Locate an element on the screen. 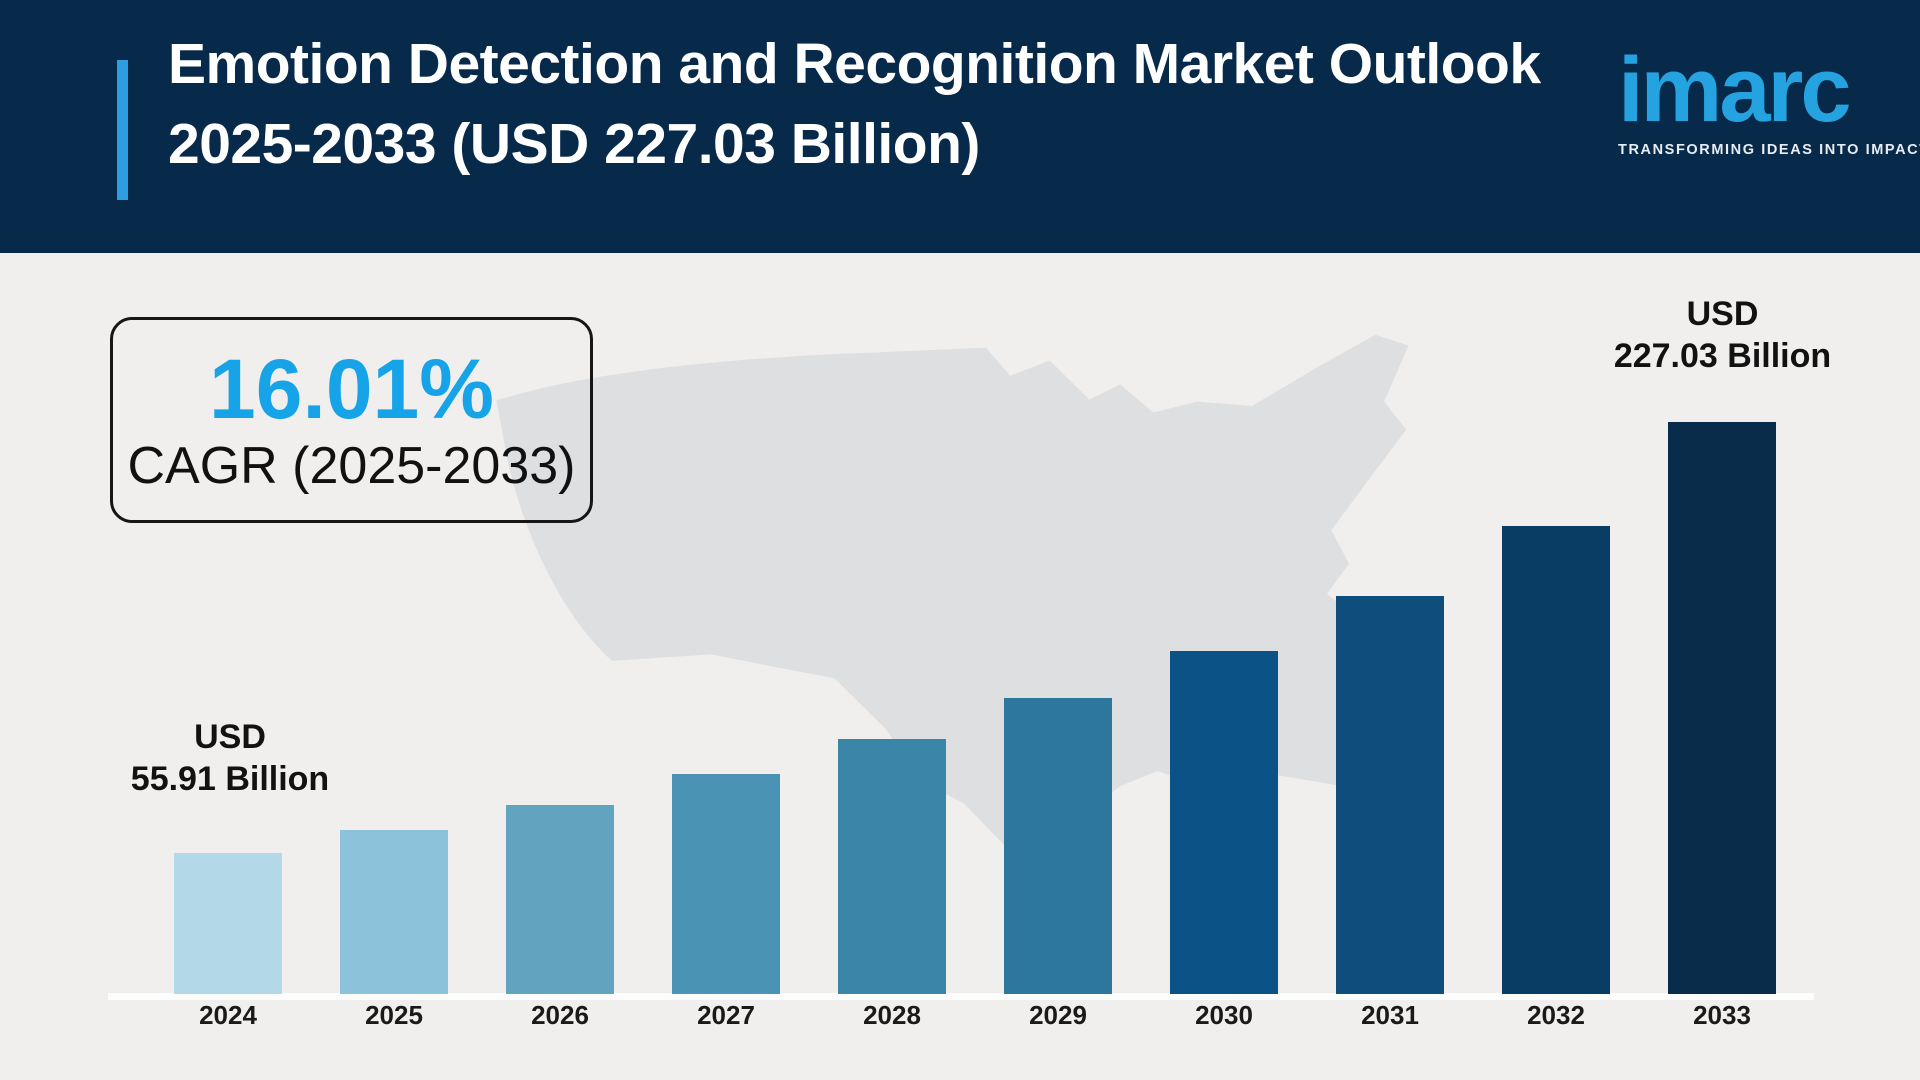 The height and width of the screenshot is (1080, 1920). first-bar-value-label: USD 55.91 Billion is located at coordinates (230, 758).